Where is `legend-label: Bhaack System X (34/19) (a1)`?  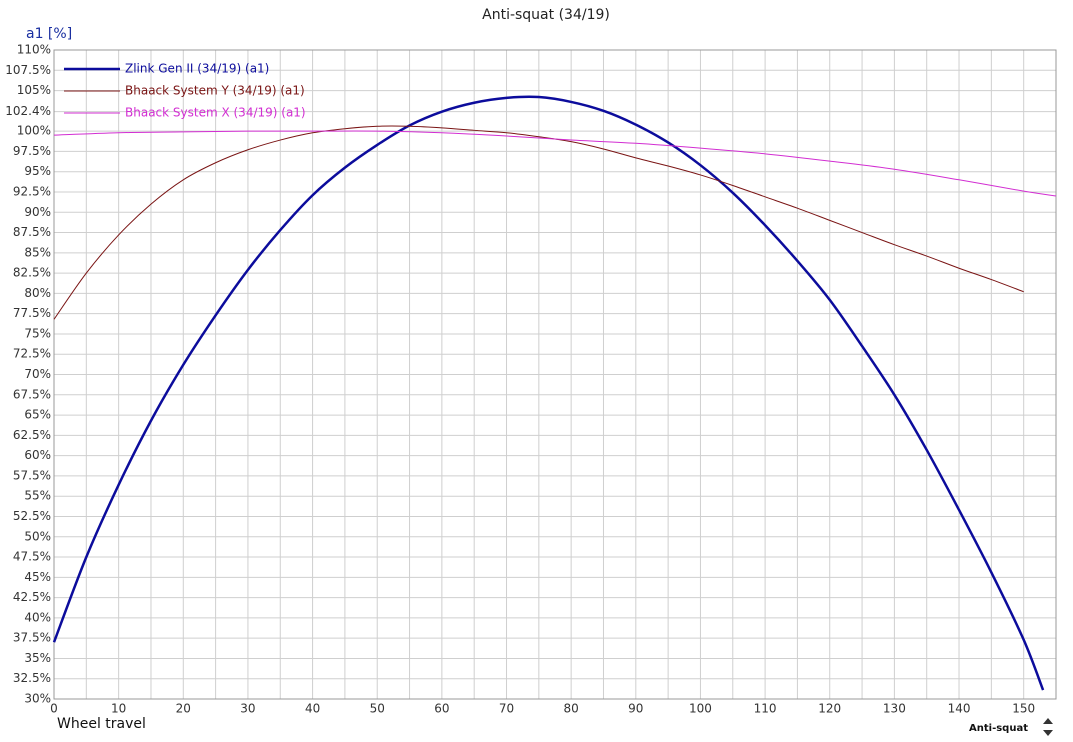 legend-label: Bhaack System X (34/19) (a1) is located at coordinates (215, 113).